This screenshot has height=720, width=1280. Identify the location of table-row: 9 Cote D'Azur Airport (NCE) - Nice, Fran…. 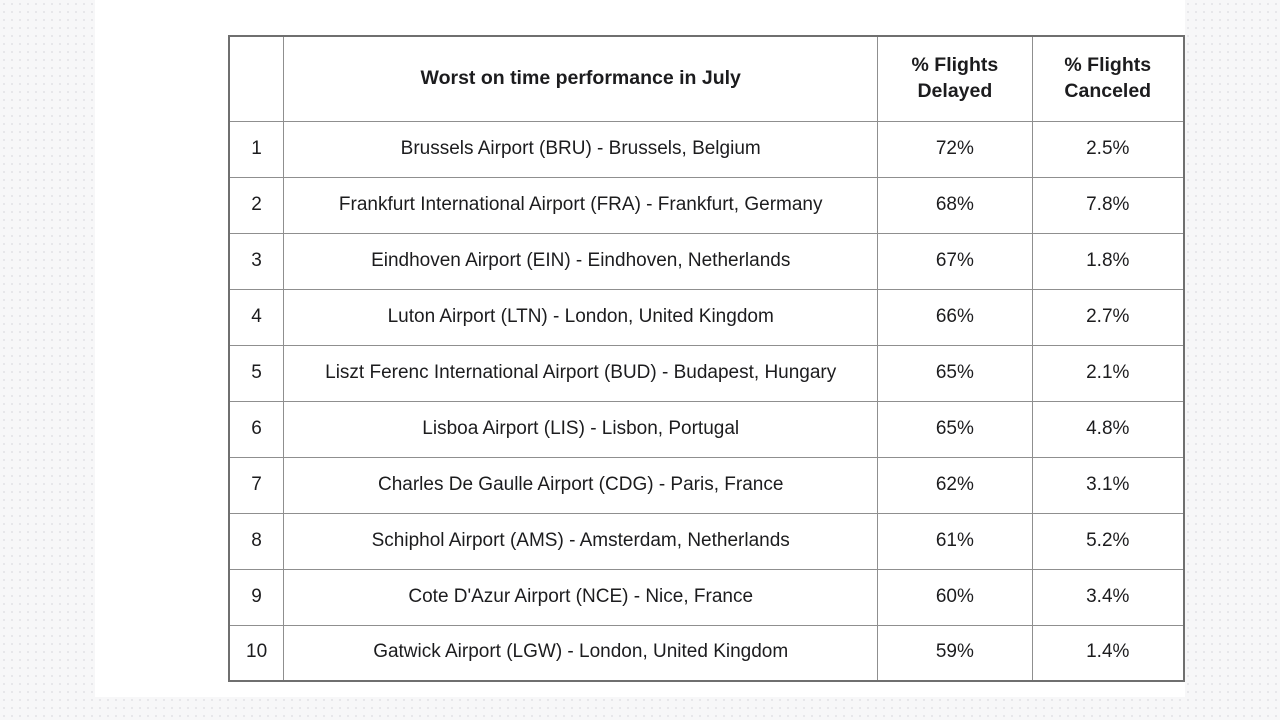
(706, 597).